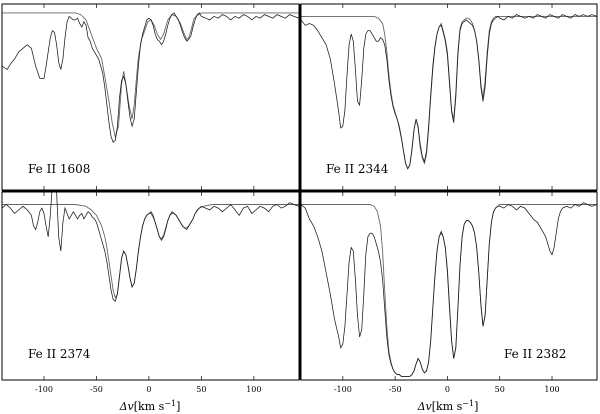 Image resolution: width=600 pixels, height=414 pixels. Describe the element at coordinates (150, 406) in the screenshot. I see `x-axis-title-left: Δv[km s−1]` at that location.